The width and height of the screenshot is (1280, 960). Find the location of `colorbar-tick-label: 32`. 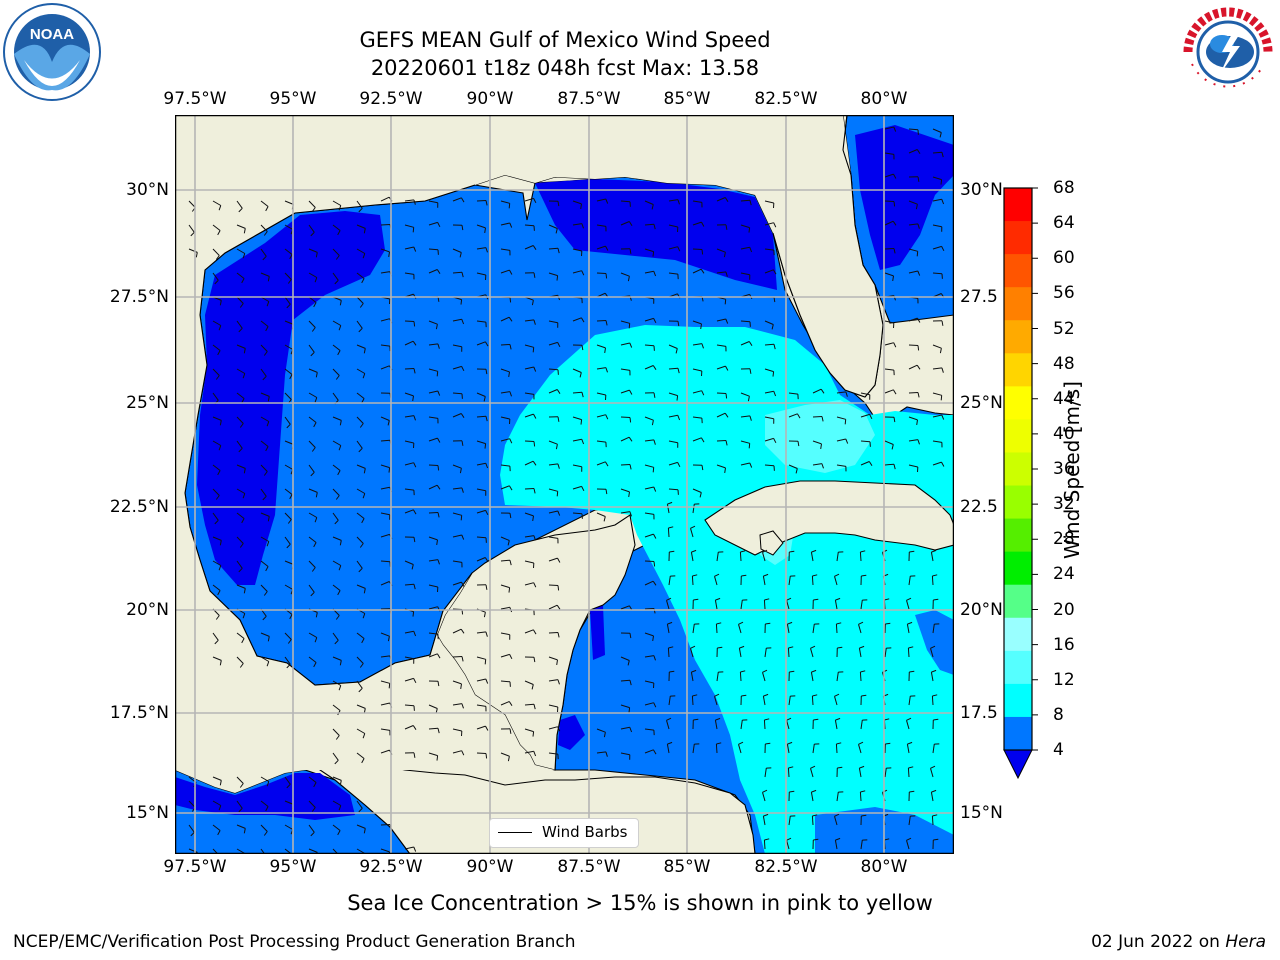

colorbar-tick-label: 32 is located at coordinates (1064, 504).